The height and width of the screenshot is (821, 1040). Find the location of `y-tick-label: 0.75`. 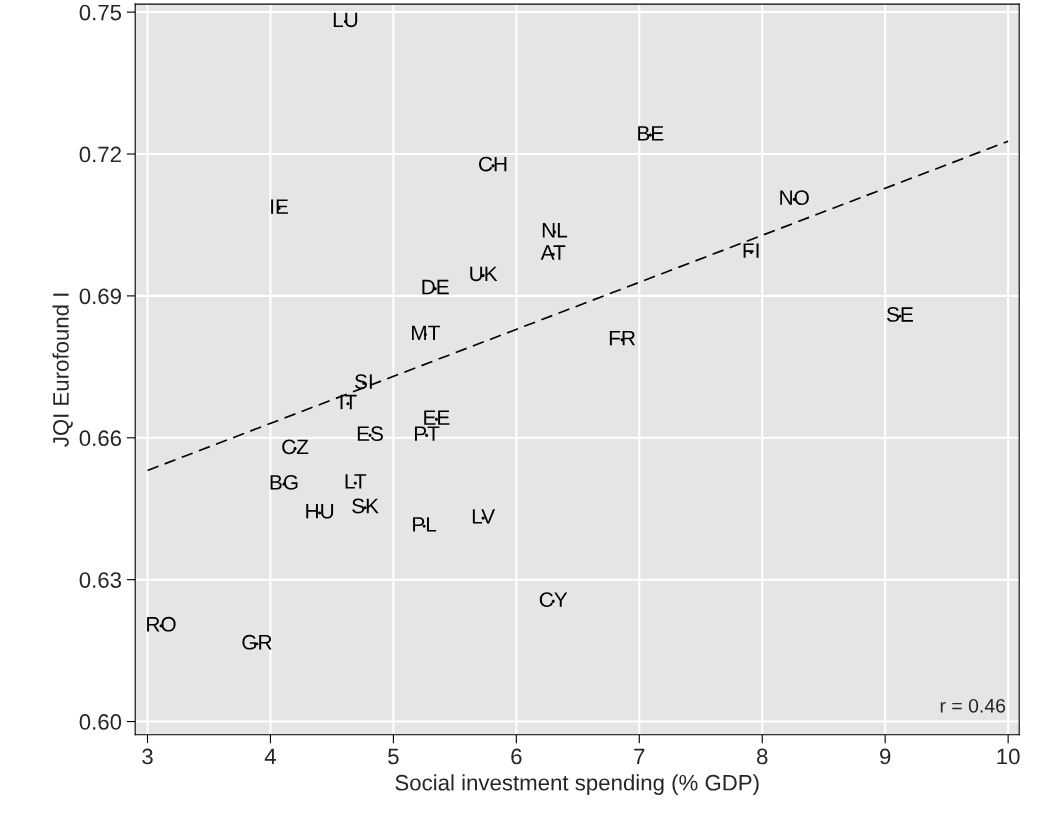

y-tick-label: 0.75 is located at coordinates (100, 12).